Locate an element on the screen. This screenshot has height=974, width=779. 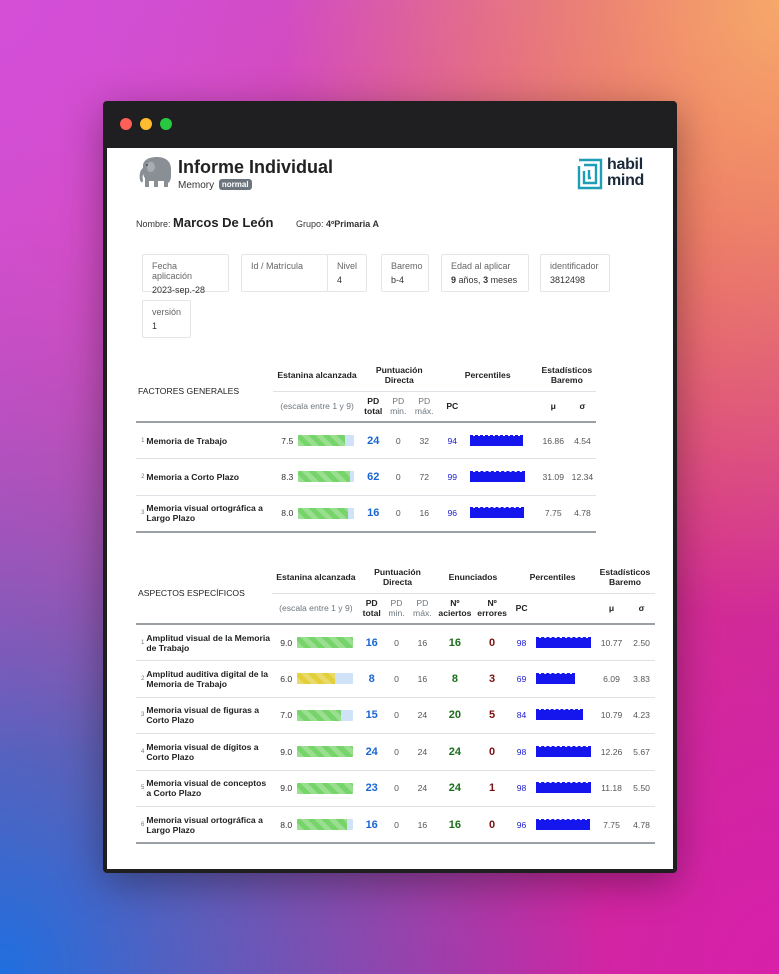
row-index: 1 is located at coordinates (143, 440).